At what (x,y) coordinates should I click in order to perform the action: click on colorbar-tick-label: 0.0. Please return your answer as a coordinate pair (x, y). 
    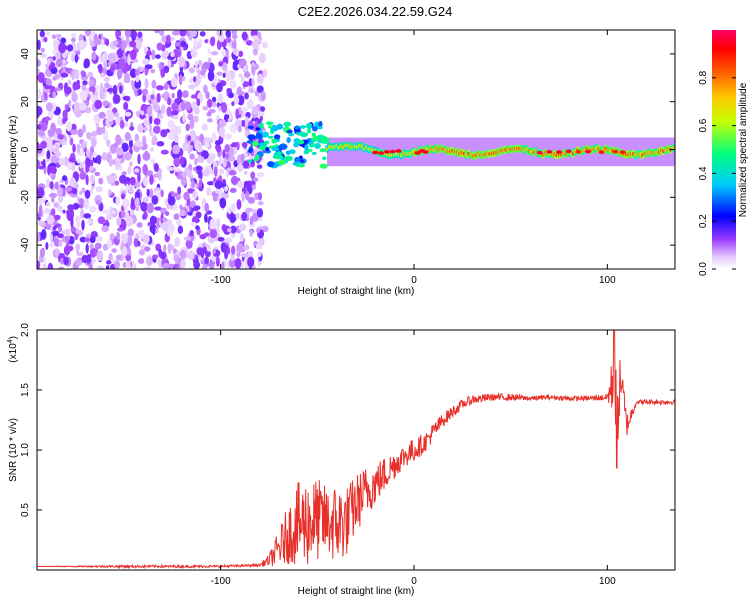
    Looking at the image, I should click on (703, 269).